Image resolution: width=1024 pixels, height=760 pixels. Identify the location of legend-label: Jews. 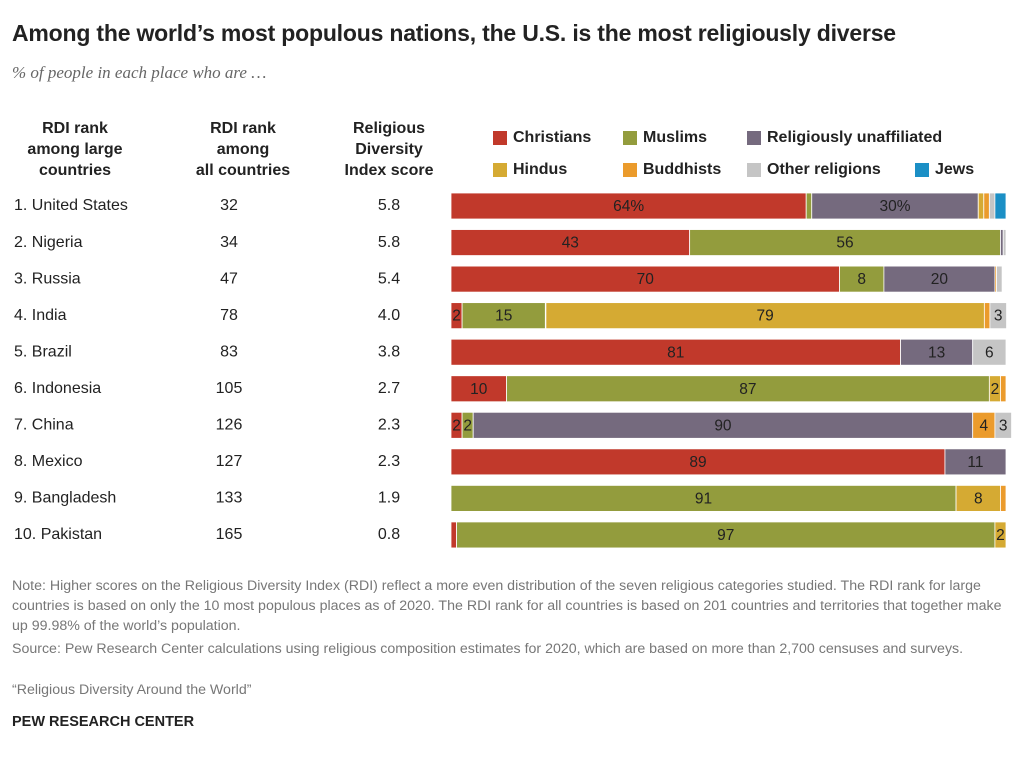
(954, 169).